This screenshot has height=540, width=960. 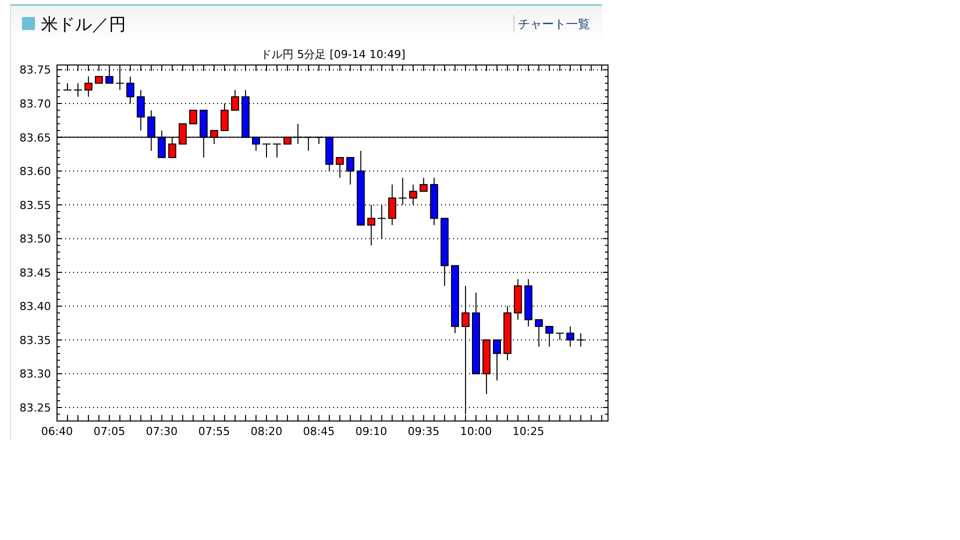 I want to click on y-tick-label: 83.65, so click(x=35, y=137).